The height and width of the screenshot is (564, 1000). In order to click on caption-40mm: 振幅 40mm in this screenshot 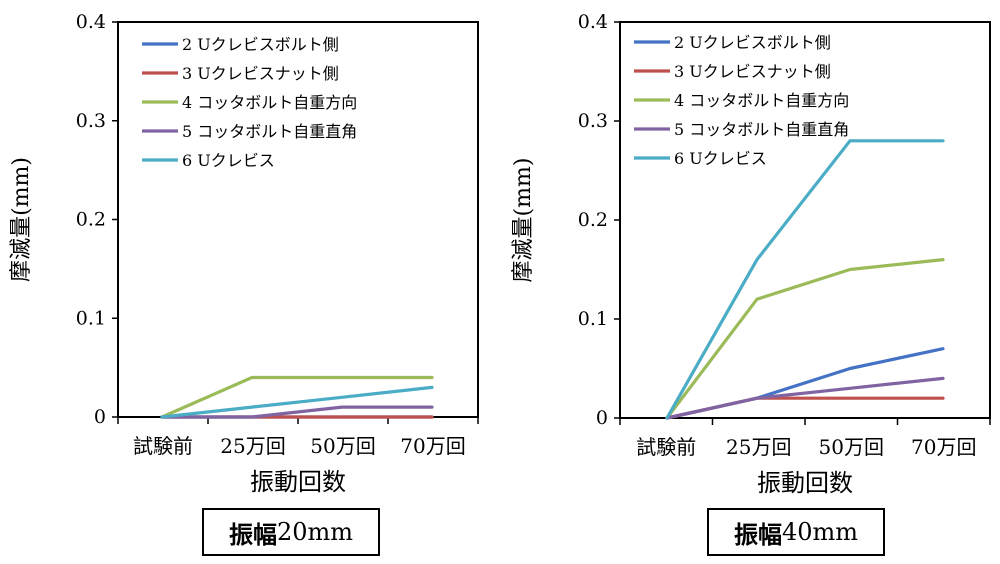, I will do `click(796, 532)`.